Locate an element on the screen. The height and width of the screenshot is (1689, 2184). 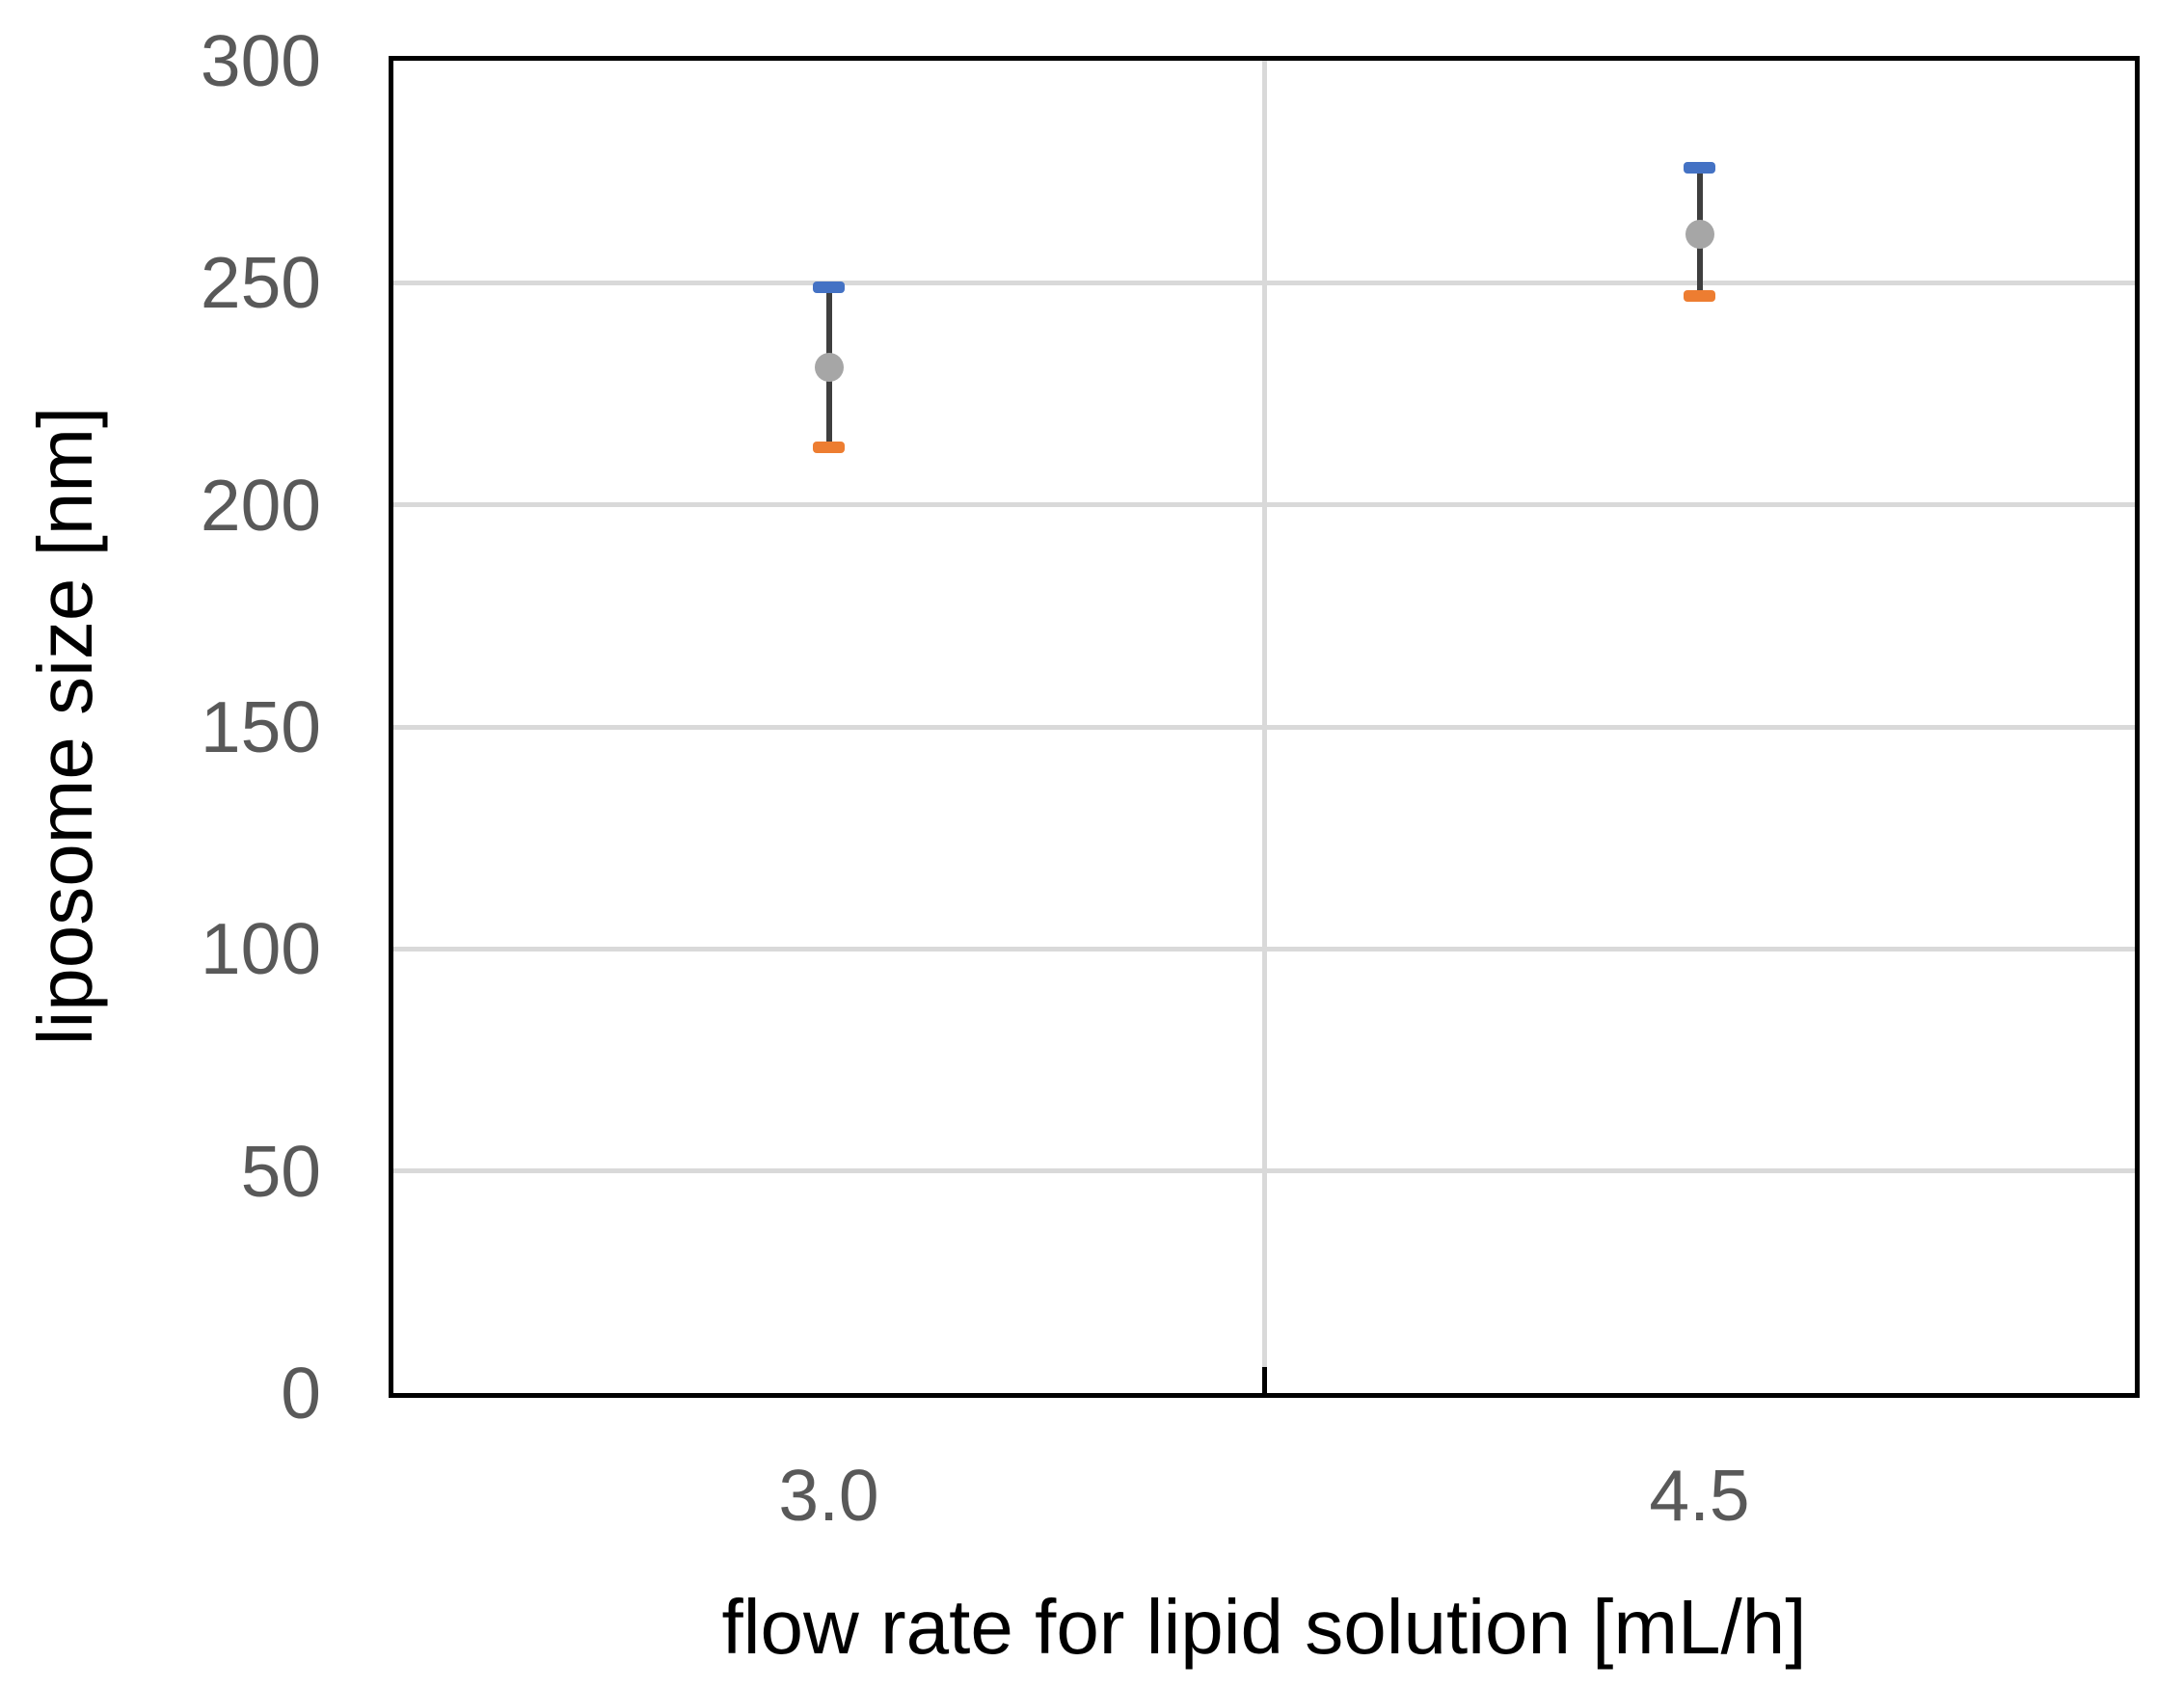
y-tick-label: 300 is located at coordinates (260, 60).